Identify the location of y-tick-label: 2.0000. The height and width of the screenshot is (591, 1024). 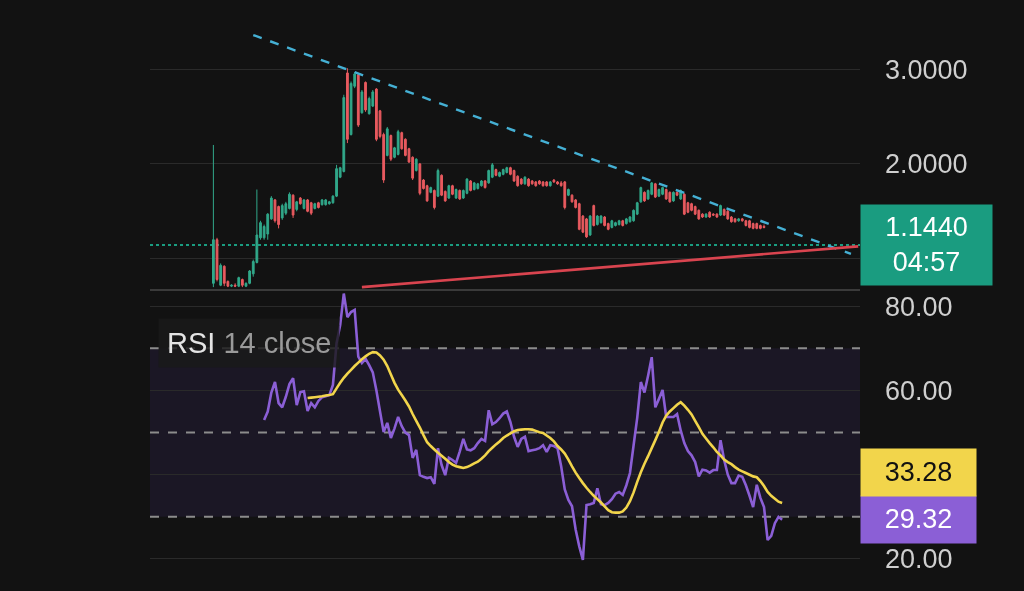
(926, 164).